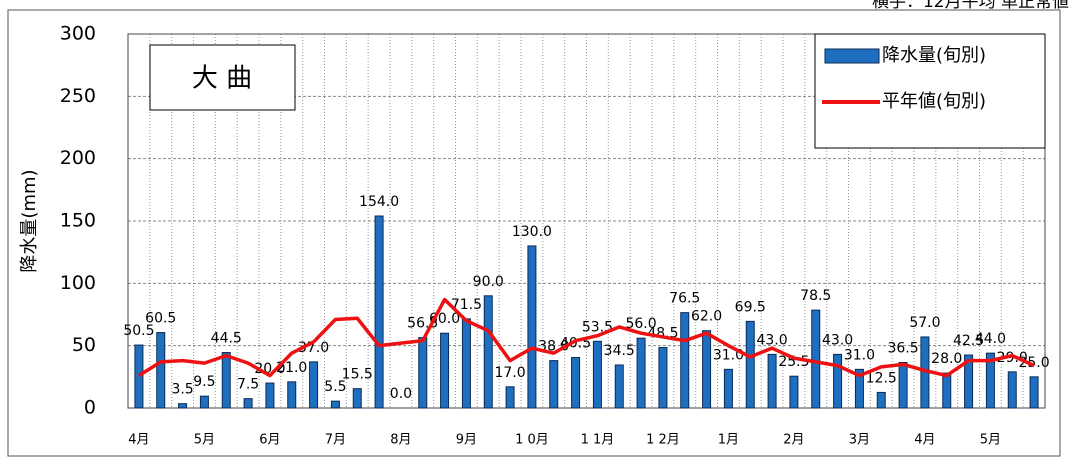 This screenshot has width=1069, height=457. I want to click on value-label: 36.5, so click(902, 348).